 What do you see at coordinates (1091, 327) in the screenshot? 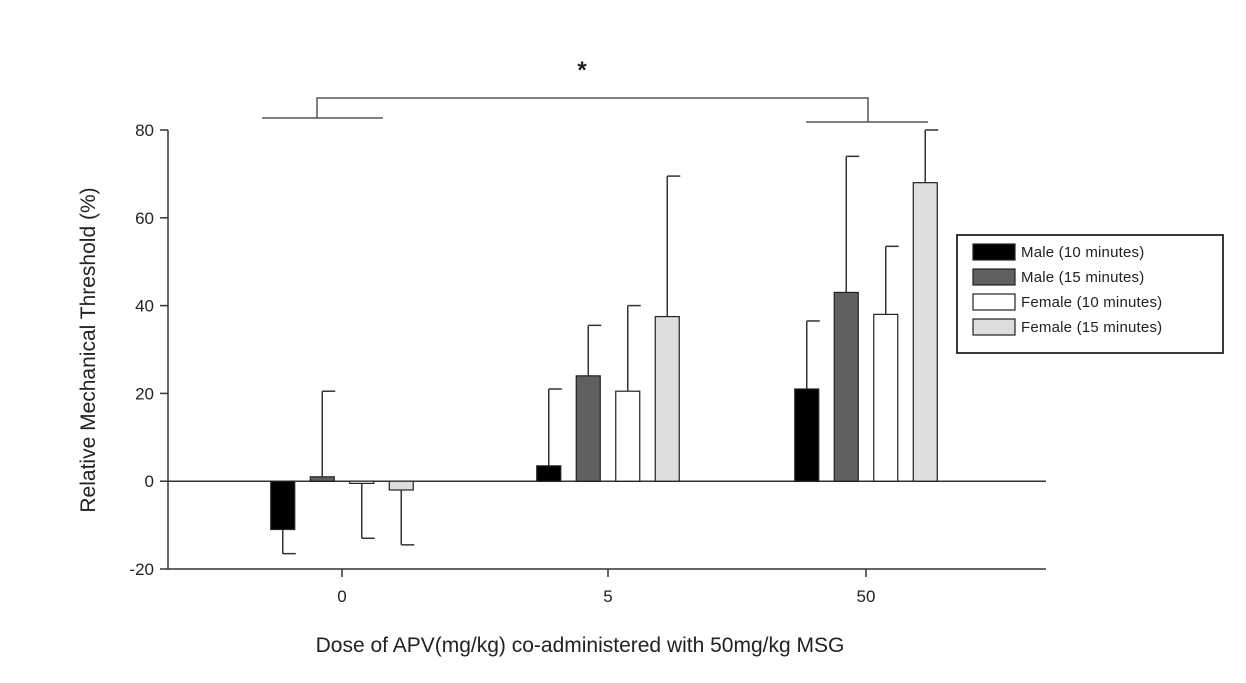
I see `legend-label: Female (15 minutes)` at bounding box center [1091, 327].